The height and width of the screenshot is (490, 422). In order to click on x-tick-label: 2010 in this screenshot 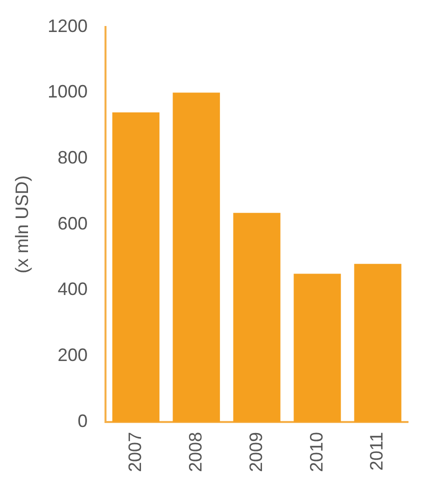, I will do `click(316, 452)`.